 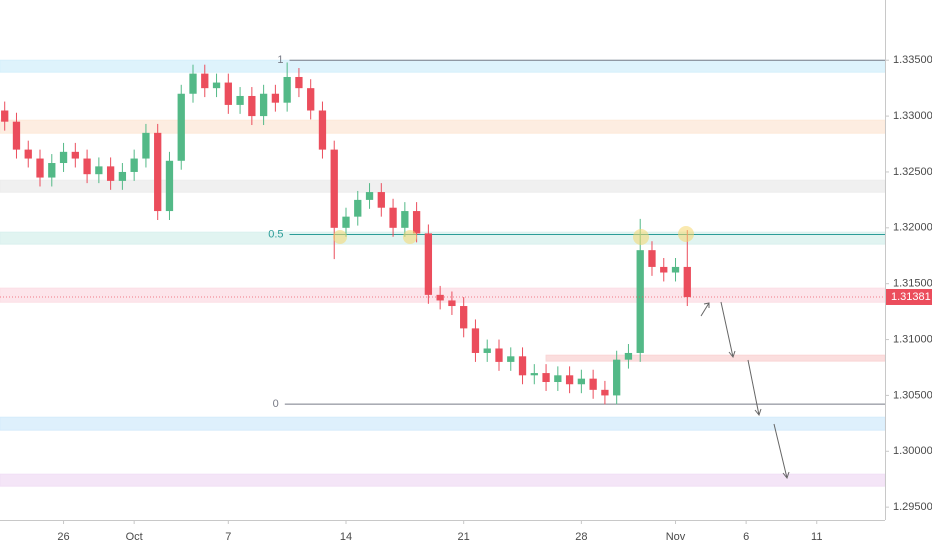 What do you see at coordinates (464, 537) in the screenshot?
I see `x-tick-label: 21` at bounding box center [464, 537].